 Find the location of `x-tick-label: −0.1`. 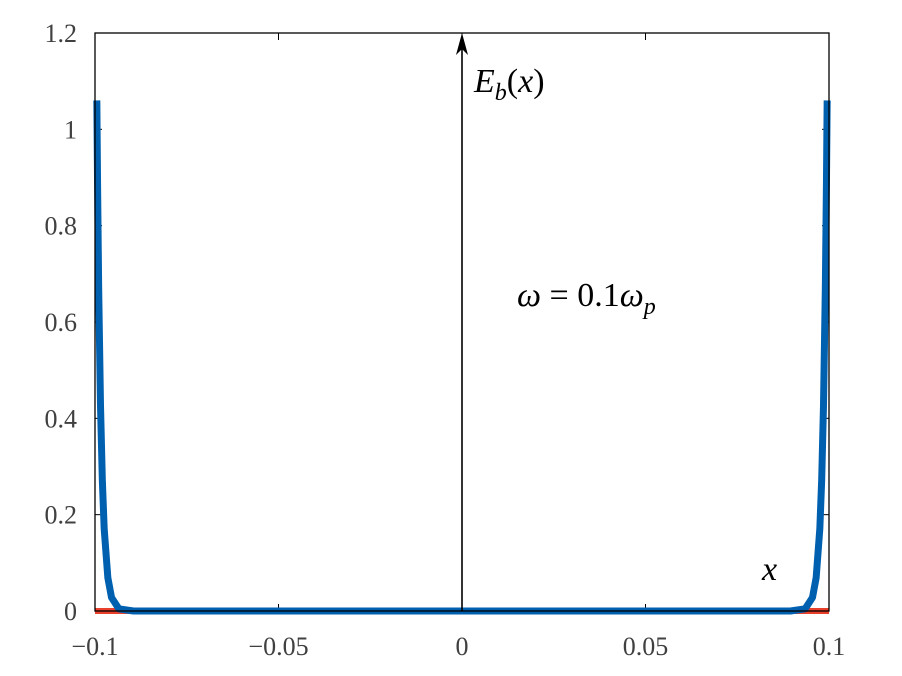

x-tick-label: −0.1 is located at coordinates (94, 646).